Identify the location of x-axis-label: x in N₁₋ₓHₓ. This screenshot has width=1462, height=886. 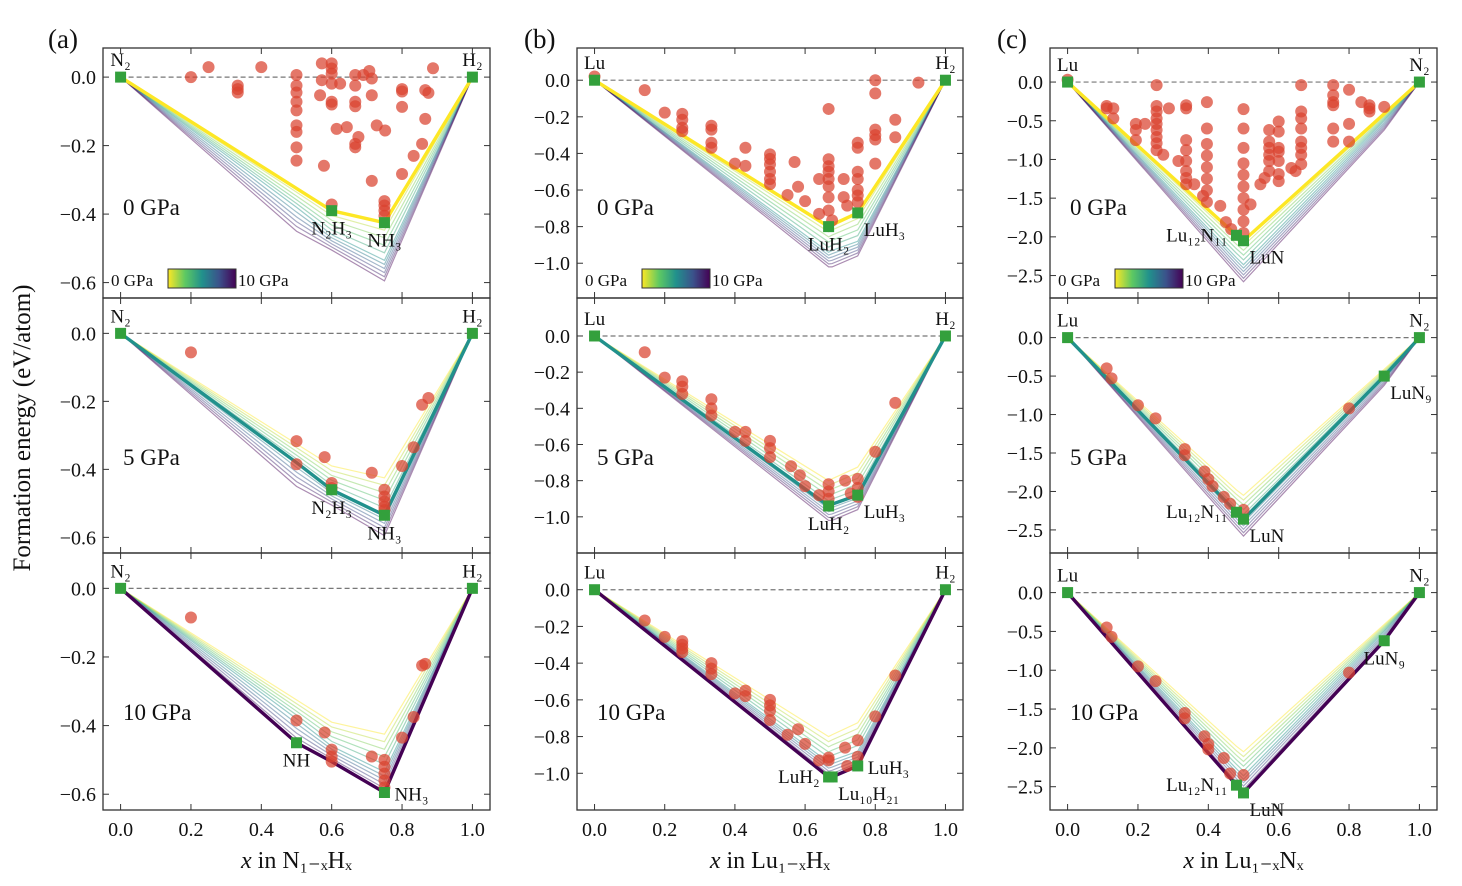
(296, 861).